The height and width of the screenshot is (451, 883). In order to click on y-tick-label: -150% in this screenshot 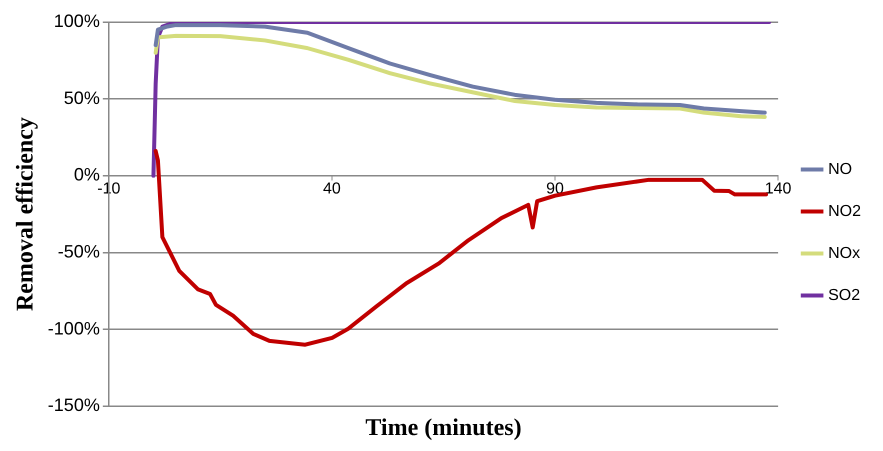, I will do `click(74, 405)`.